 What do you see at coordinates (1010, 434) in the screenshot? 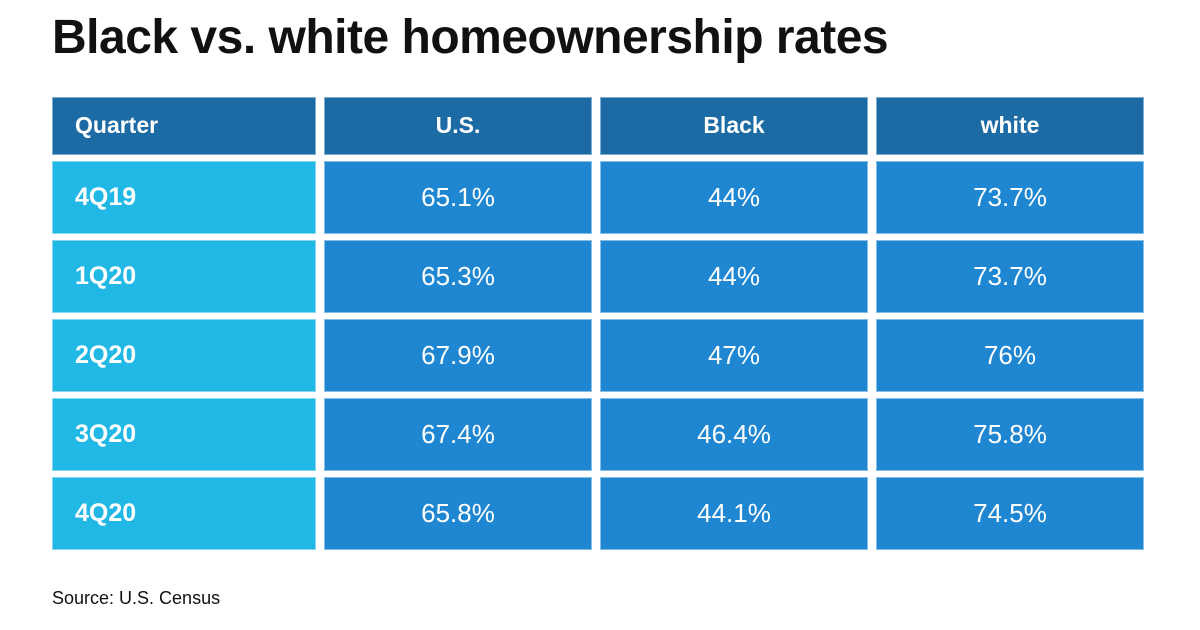
I see `value-cell-white: 75.8%` at bounding box center [1010, 434].